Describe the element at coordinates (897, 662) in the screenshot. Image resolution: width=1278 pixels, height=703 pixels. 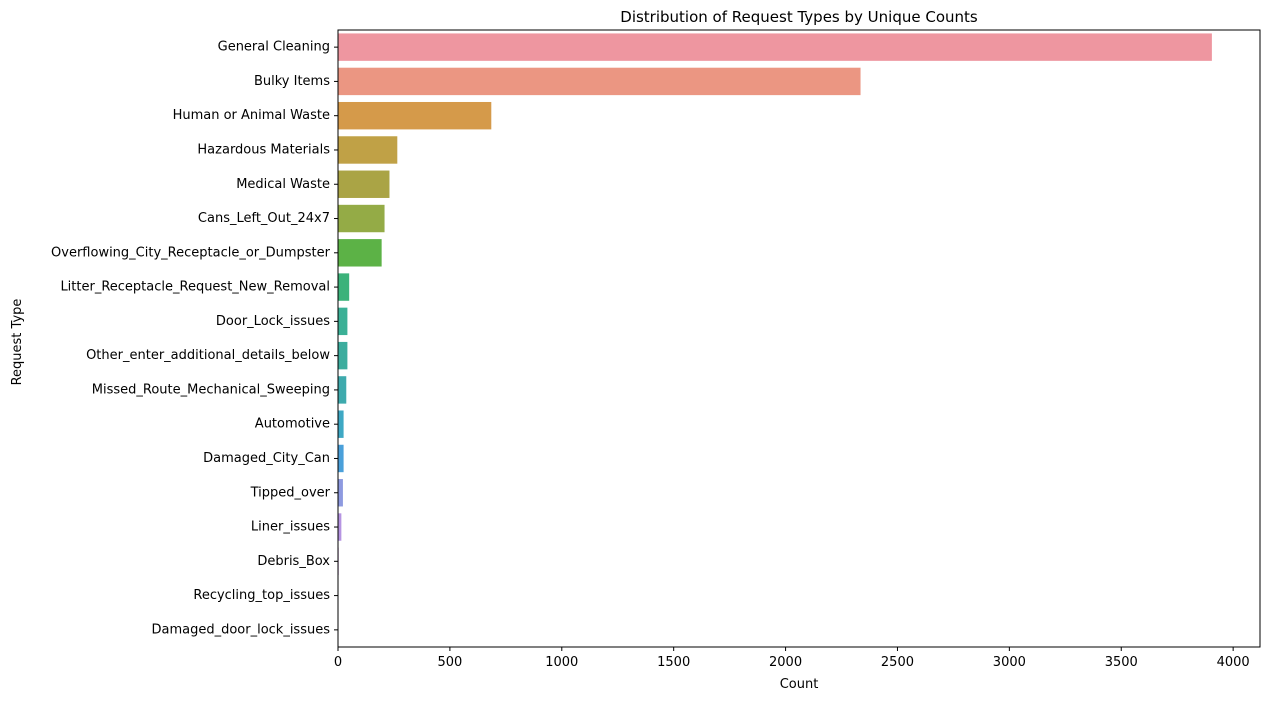
I see `x-tick-label: 2500` at that location.